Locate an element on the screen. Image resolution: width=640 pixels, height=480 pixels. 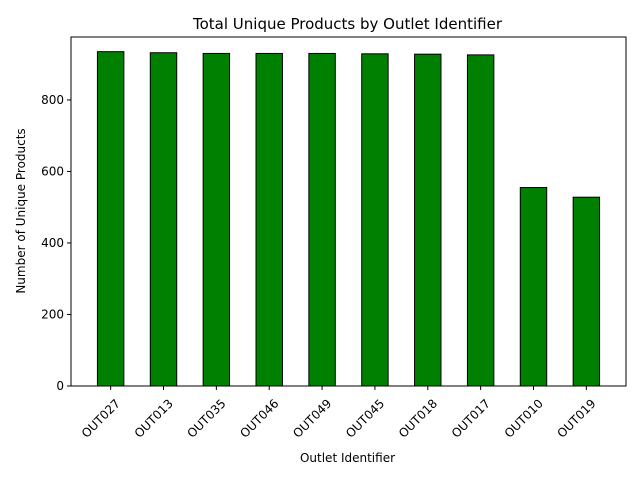
bar-out013 is located at coordinates (163, 219).